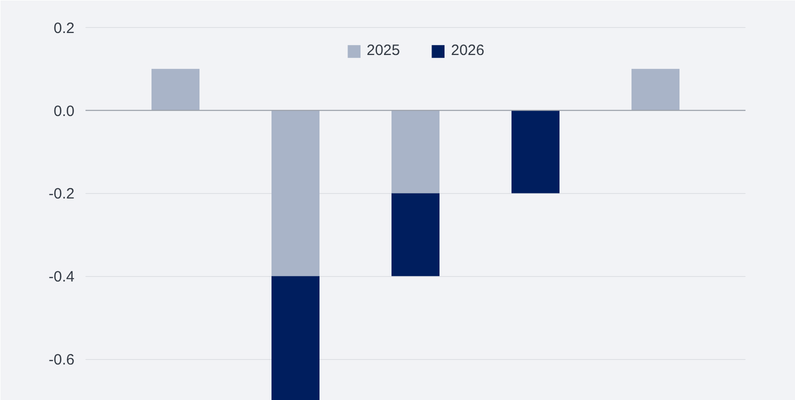  I want to click on y-tick-label: 0.0, so click(64, 111).